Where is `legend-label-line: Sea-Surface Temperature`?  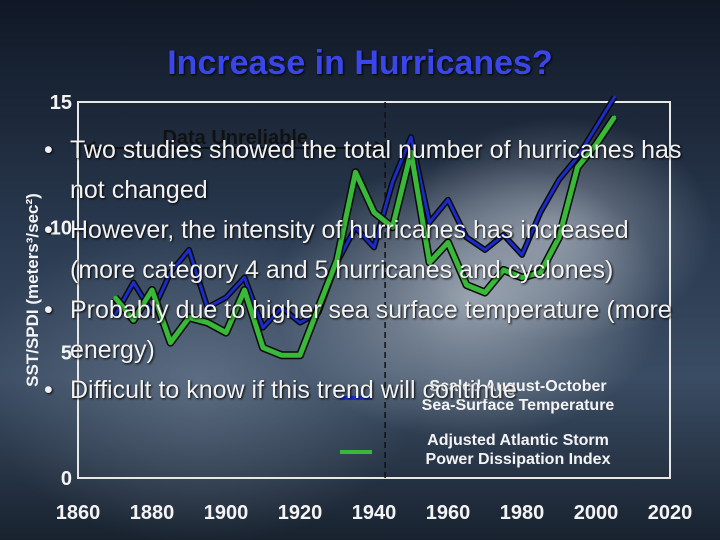
legend-label-line: Sea-Surface Temperature is located at coordinates (518, 405).